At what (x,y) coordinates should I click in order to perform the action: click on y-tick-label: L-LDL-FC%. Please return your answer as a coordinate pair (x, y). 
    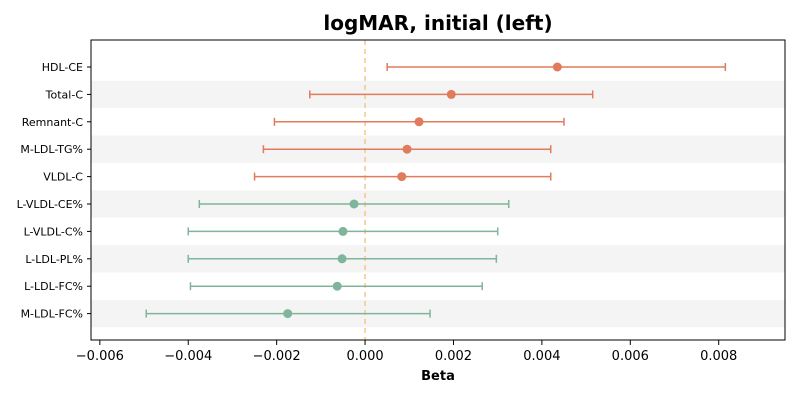
    Looking at the image, I should click on (53, 286).